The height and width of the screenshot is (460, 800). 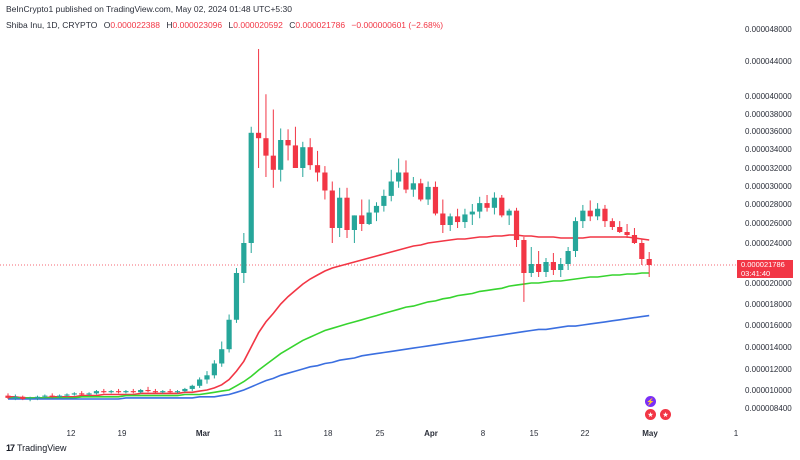 What do you see at coordinates (650, 401) in the screenshot?
I see `lightning-event-icon: ⚡` at bounding box center [650, 401].